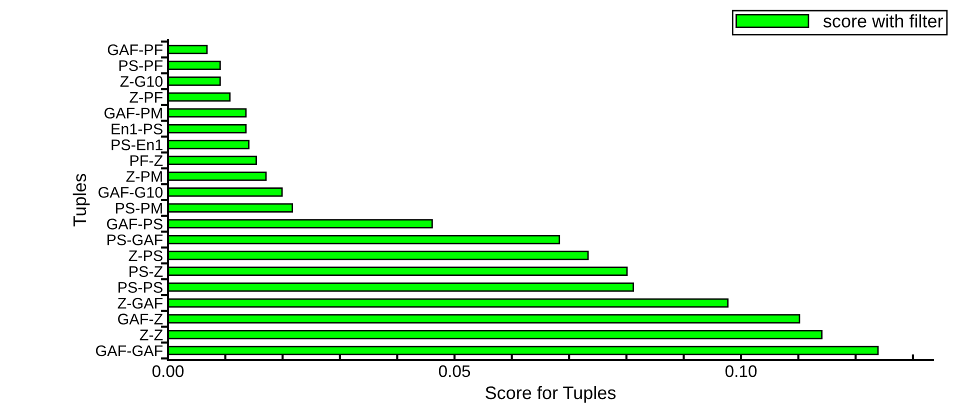 Image resolution: width=956 pixels, height=414 pixels. What do you see at coordinates (135, 240) in the screenshot?
I see `y-tick-label: PS-GAF` at bounding box center [135, 240].